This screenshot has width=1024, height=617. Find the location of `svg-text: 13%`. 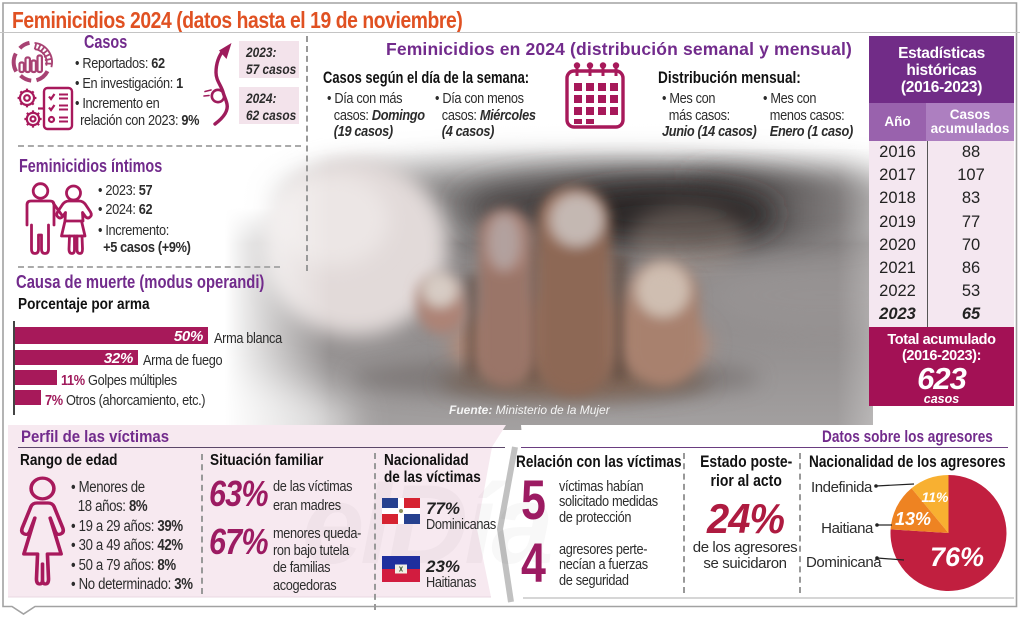

svg-text: 13% is located at coordinates (913, 519).